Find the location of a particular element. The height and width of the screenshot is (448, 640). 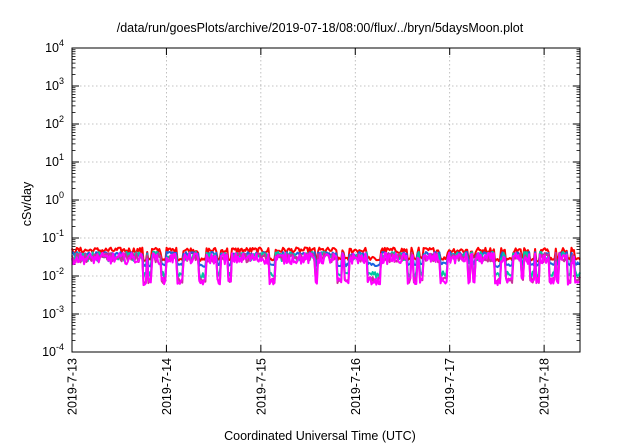

x-tick-label: 2019-7-17 is located at coordinates (450, 386).